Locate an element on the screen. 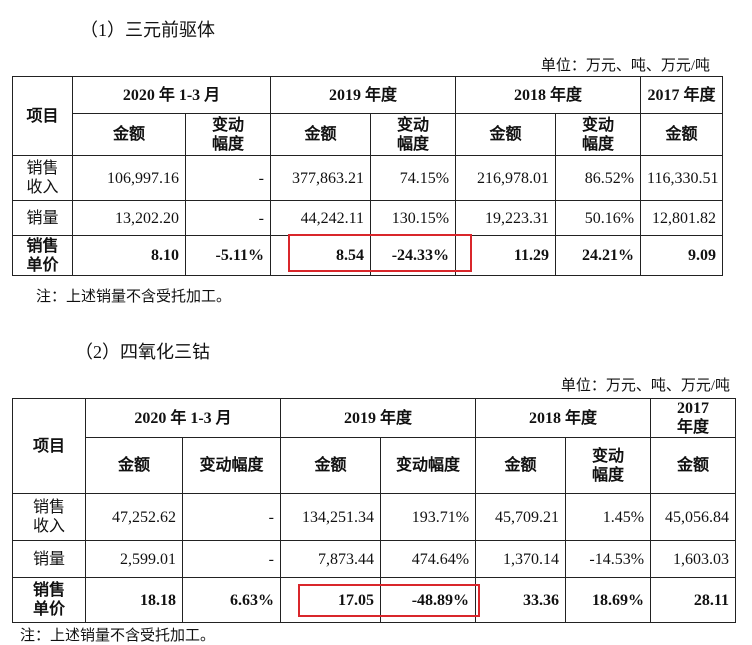  cell-text: 8.54 is located at coordinates (350, 255).